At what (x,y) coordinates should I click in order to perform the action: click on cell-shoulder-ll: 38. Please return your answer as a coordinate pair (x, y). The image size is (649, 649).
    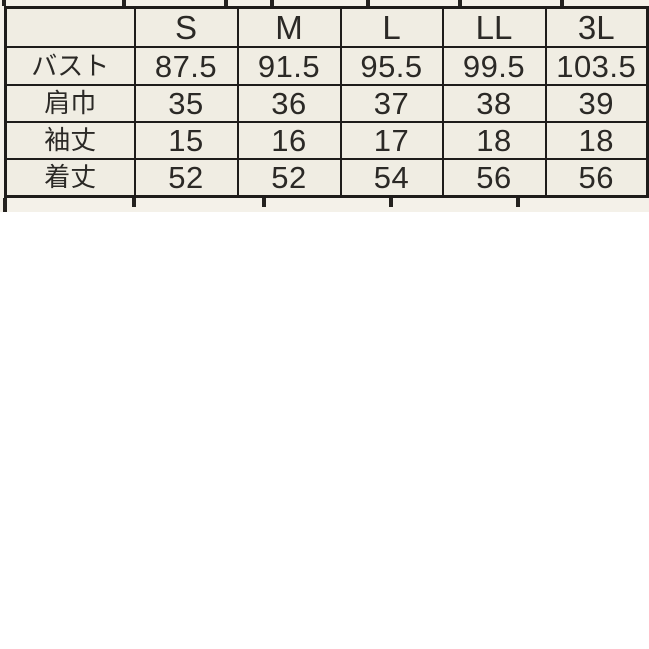
    Looking at the image, I should click on (494, 103).